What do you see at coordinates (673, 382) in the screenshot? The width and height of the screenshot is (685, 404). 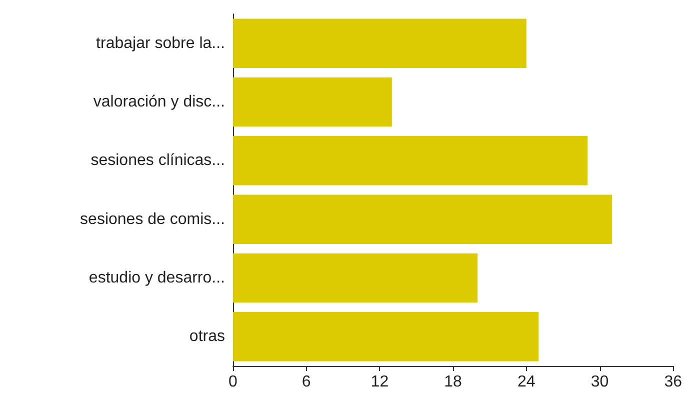 I see `x-tick-label: 36` at bounding box center [673, 382].